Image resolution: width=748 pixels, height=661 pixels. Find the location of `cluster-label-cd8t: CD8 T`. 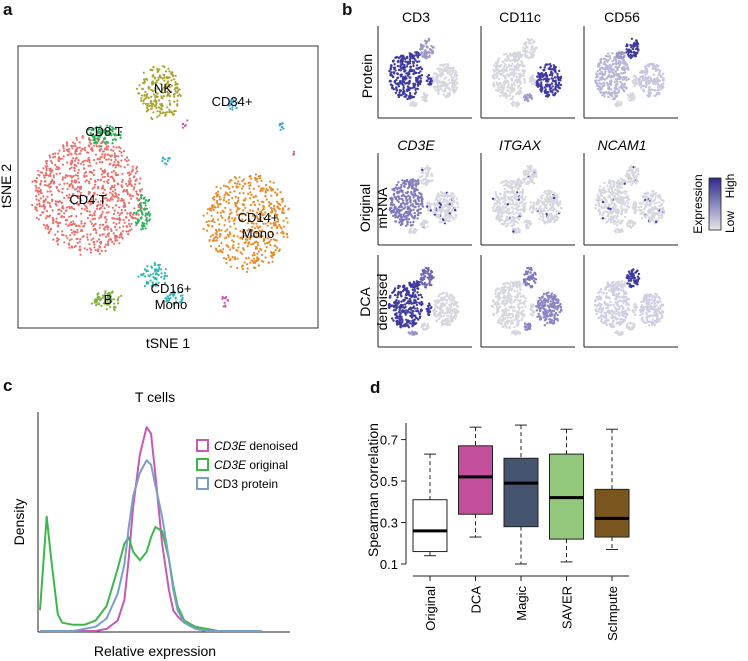

cluster-label-cd8t: CD8 T is located at coordinates (103, 131).